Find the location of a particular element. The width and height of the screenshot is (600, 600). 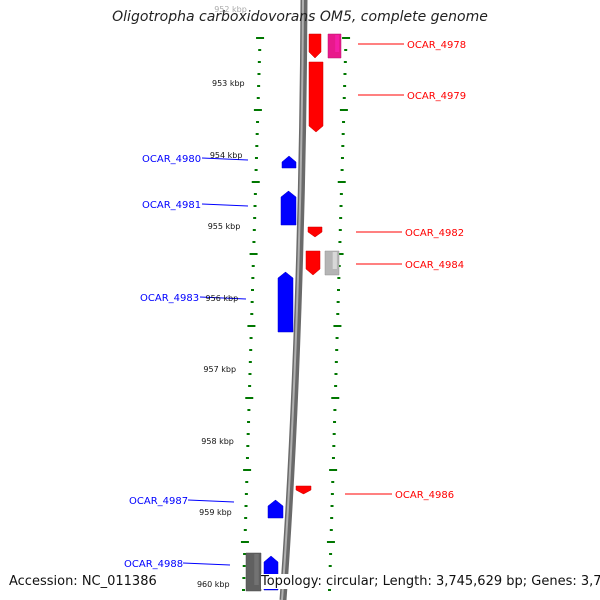

gene-label-ocar-4979: OCAR_4979 is located at coordinates (436, 96).